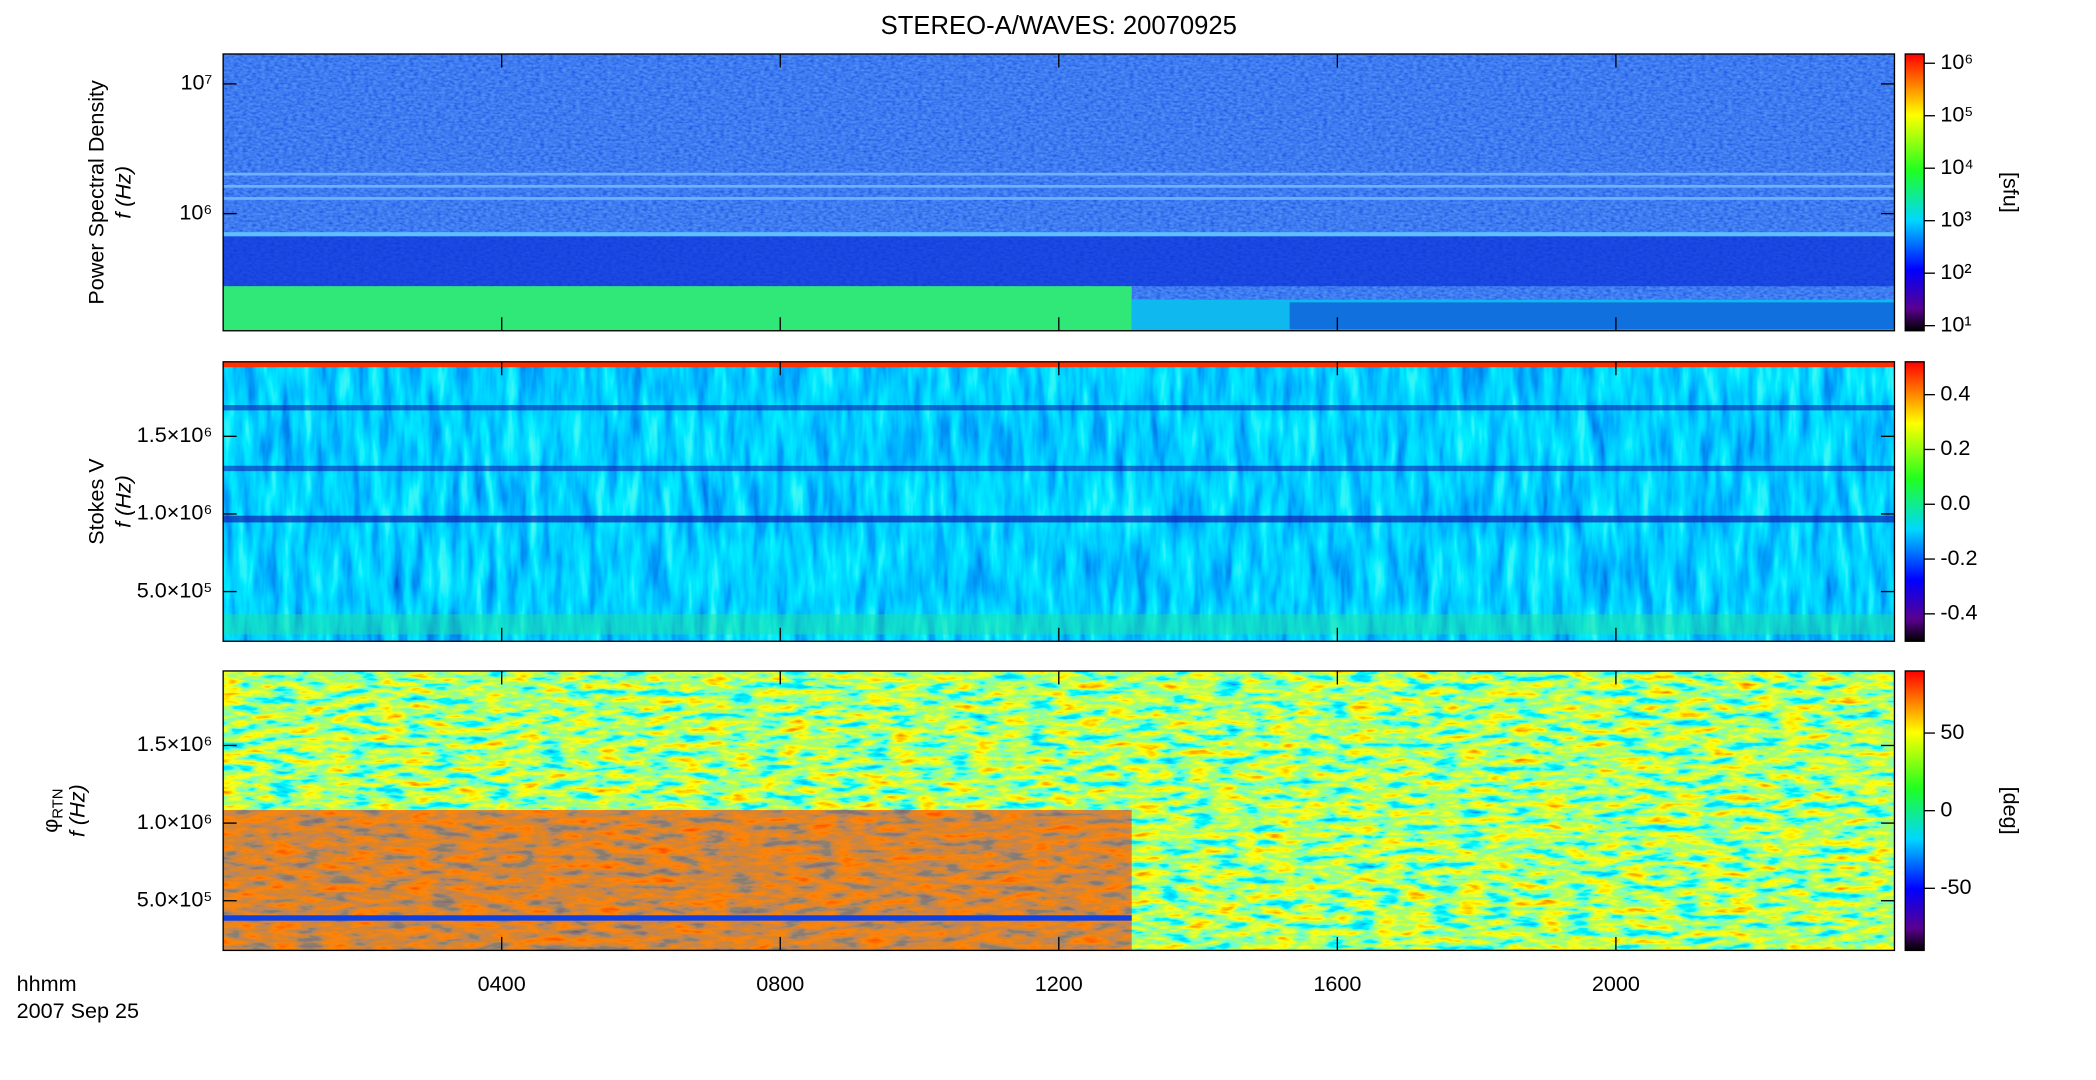  I want to click on y-tick-label: 10⁶, so click(195, 211).